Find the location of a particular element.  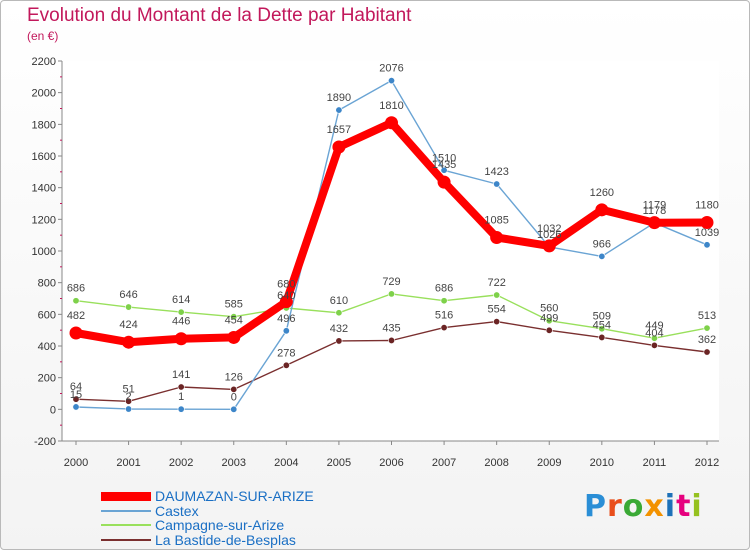

x-tick-label: 2003 is located at coordinates (234, 463).